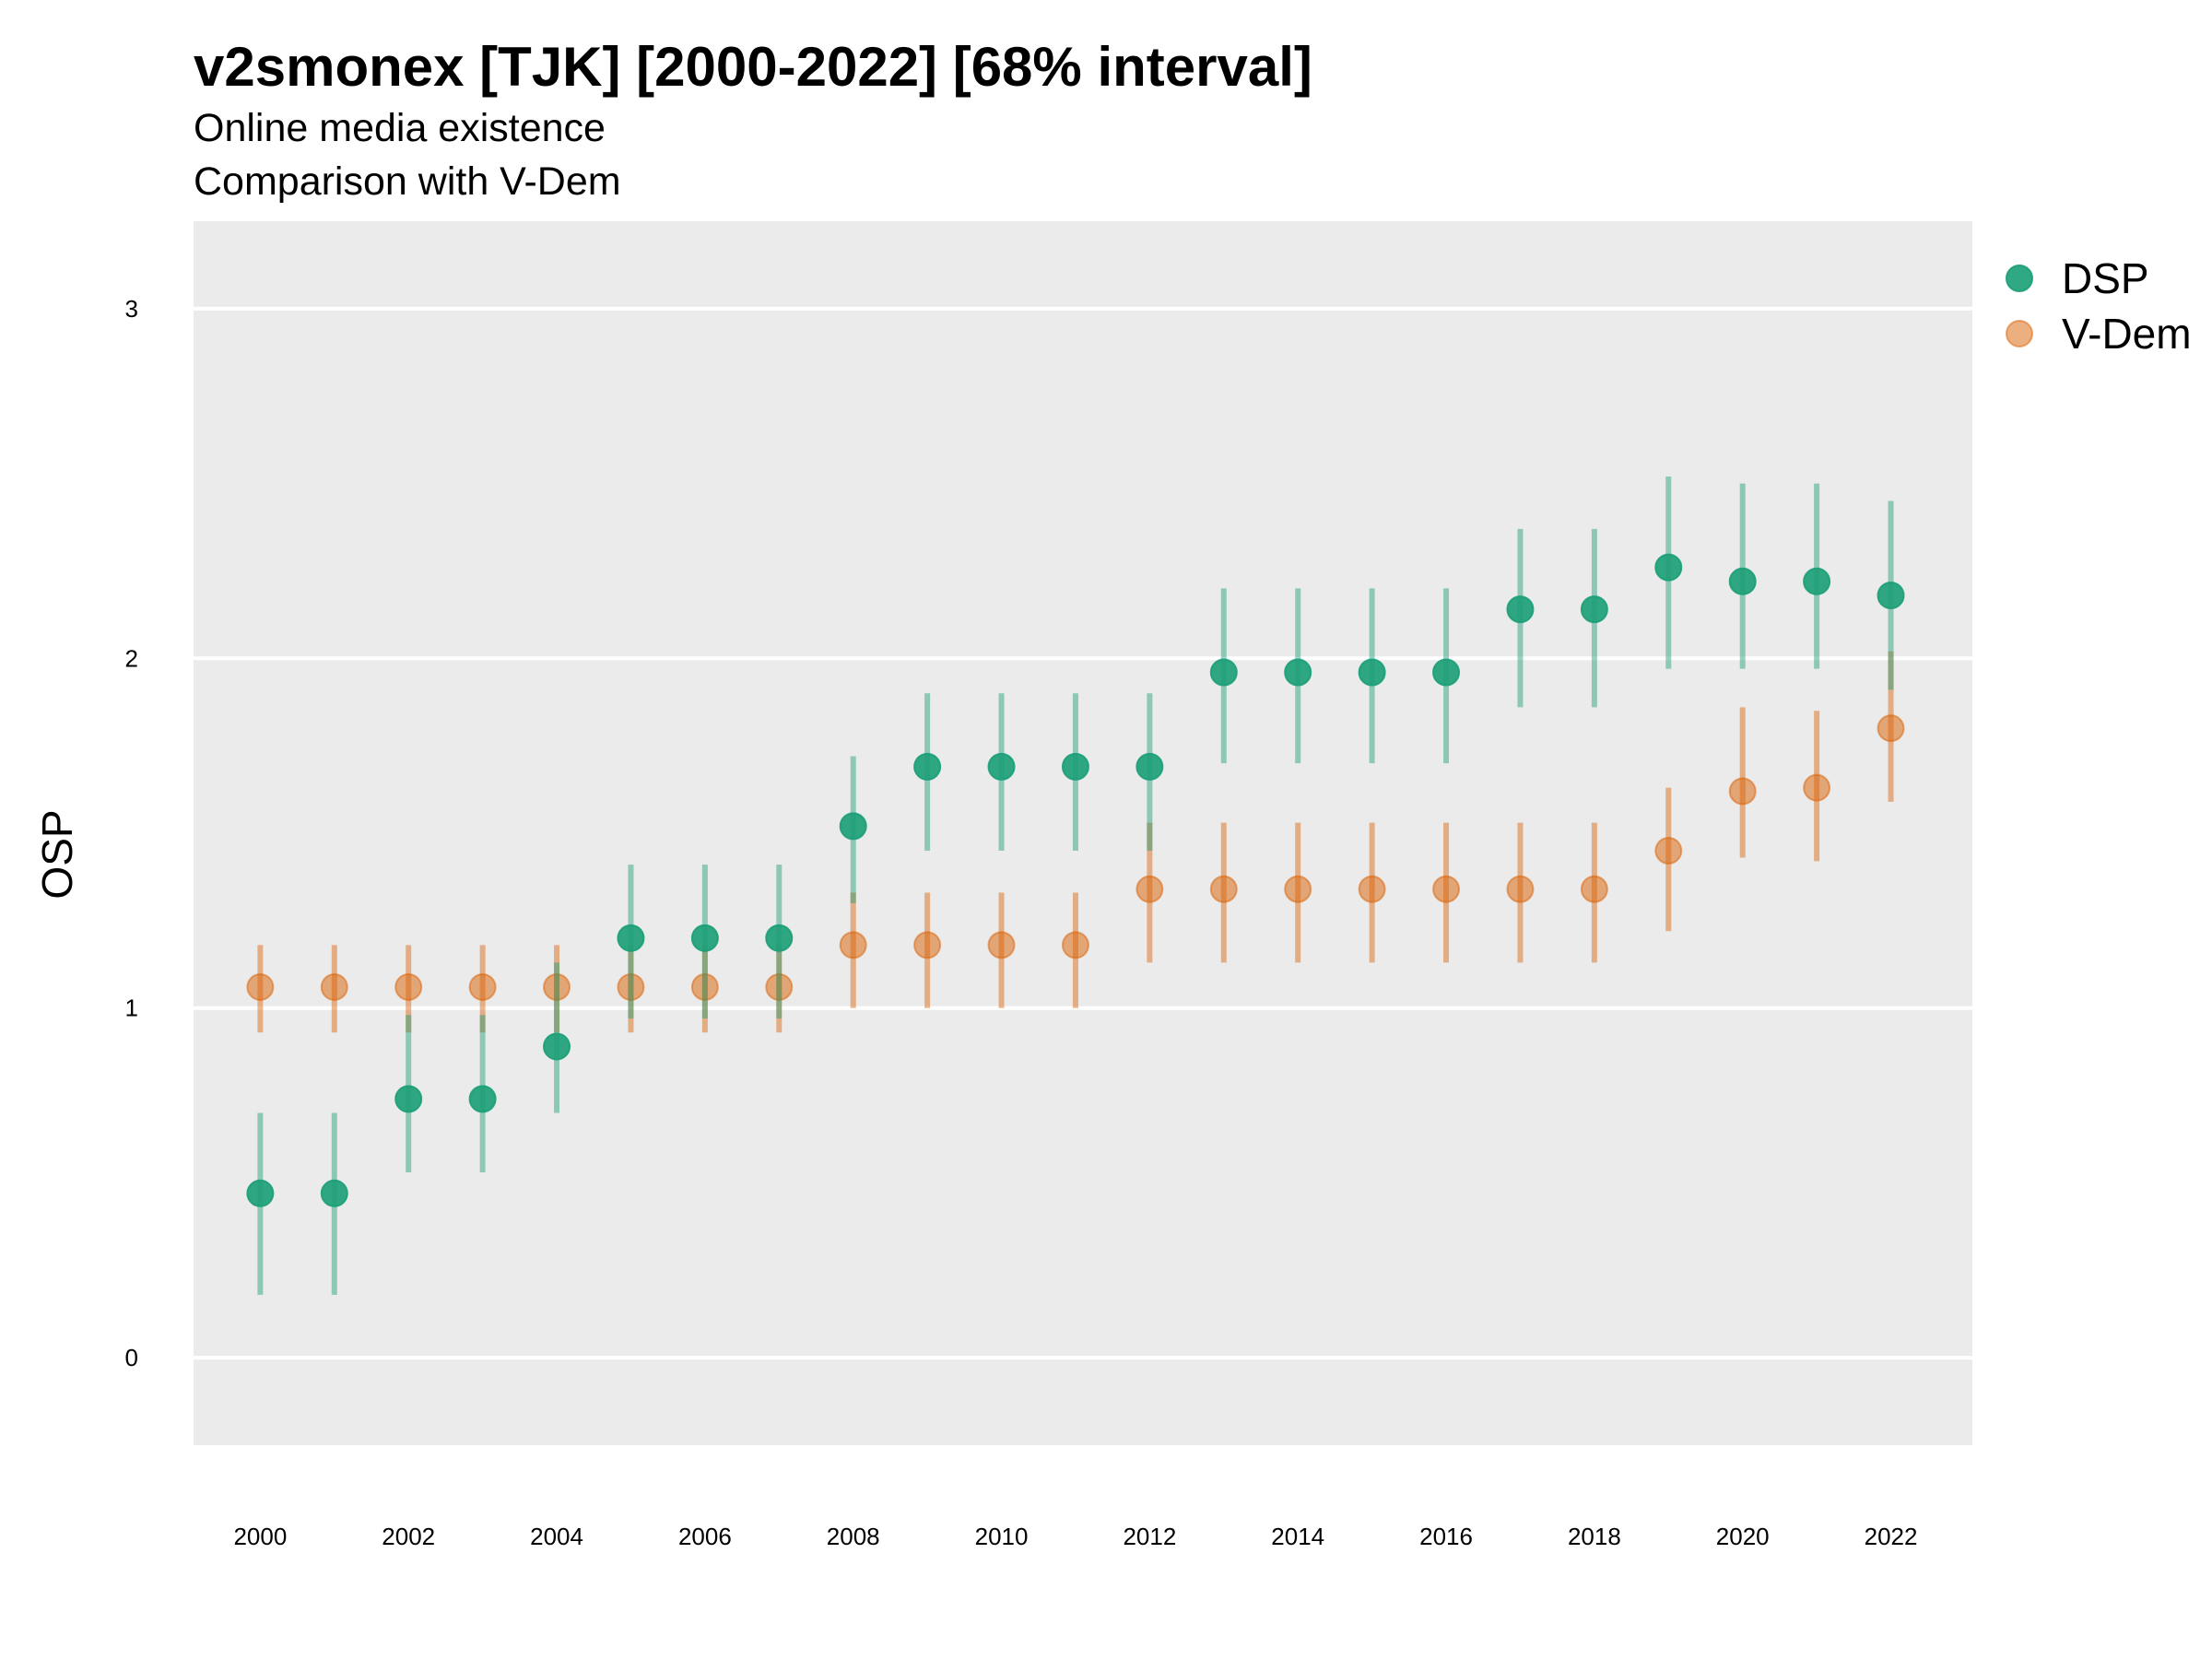 This screenshot has width=2212, height=1659. I want to click on x-tick-label: 2006, so click(705, 1536).